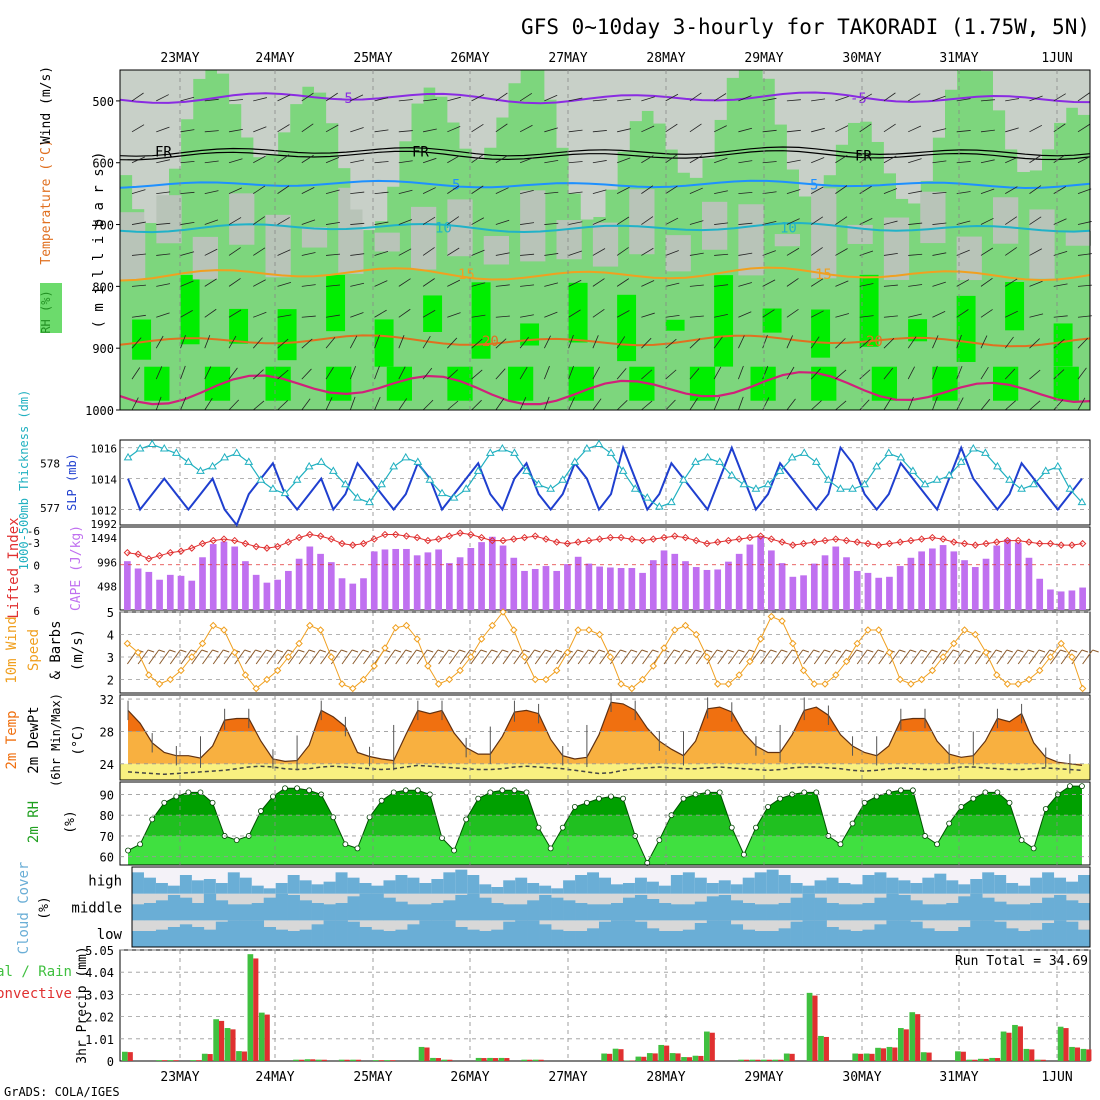  I want to click on contour-label: -5, so click(858, 99).